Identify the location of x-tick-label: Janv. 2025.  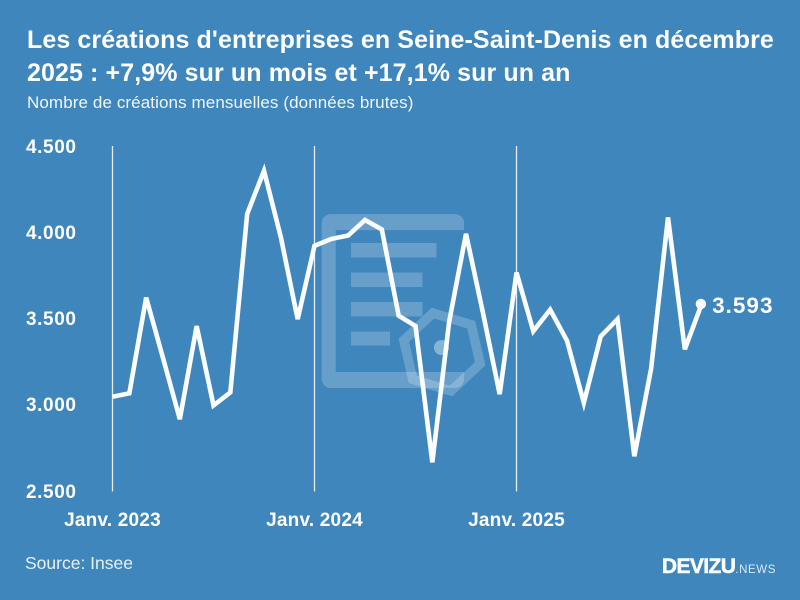
(516, 520).